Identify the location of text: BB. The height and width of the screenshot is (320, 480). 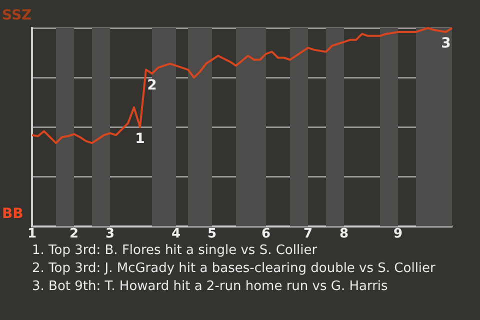
(13, 214).